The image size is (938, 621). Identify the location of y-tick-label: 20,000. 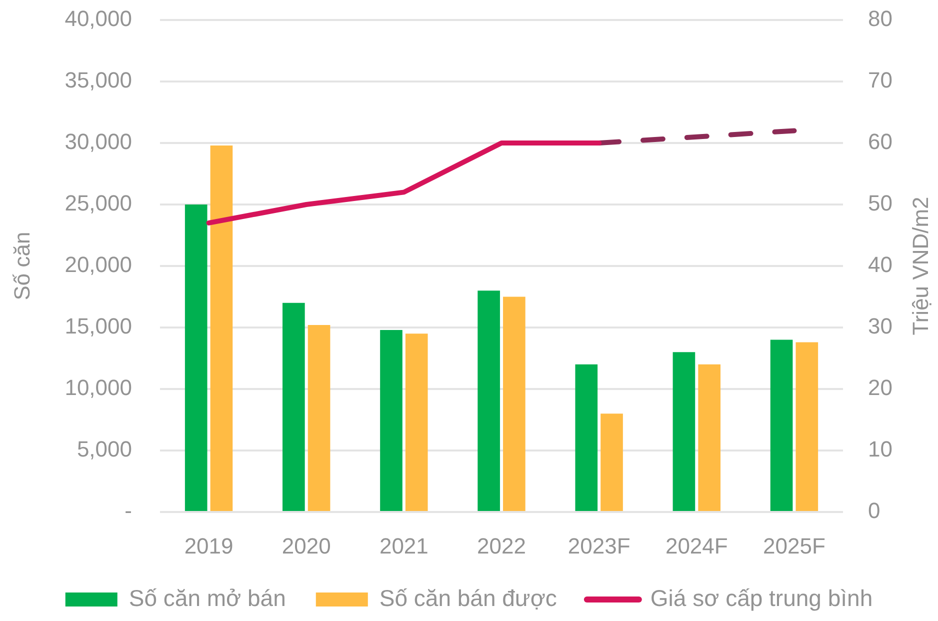
(98, 265).